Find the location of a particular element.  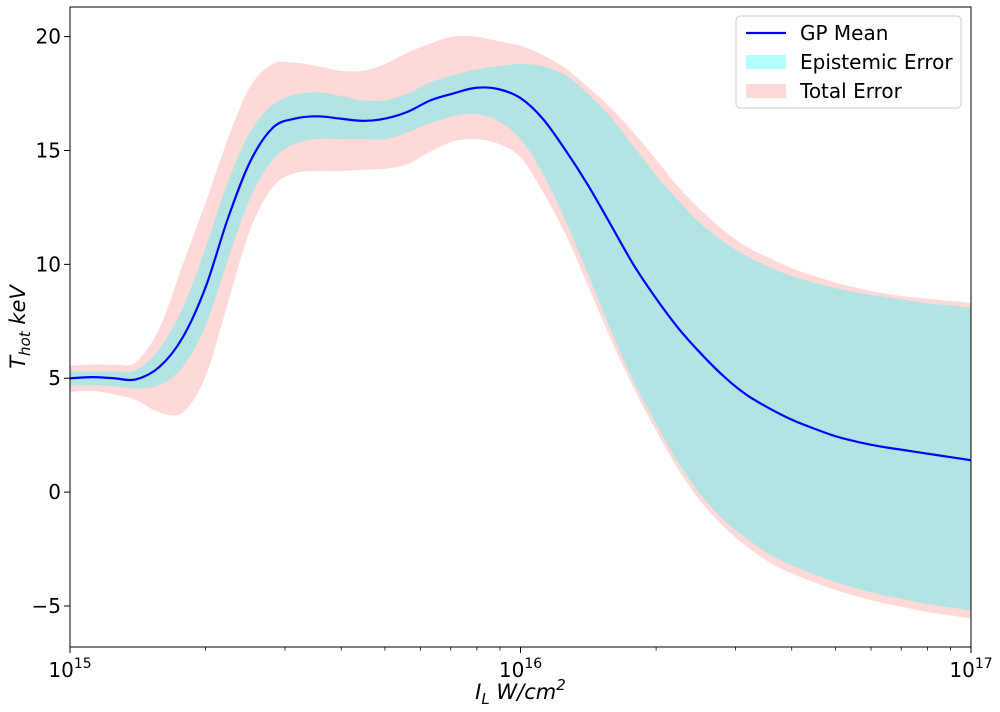

legend-label: Total Error is located at coordinates (851, 91).